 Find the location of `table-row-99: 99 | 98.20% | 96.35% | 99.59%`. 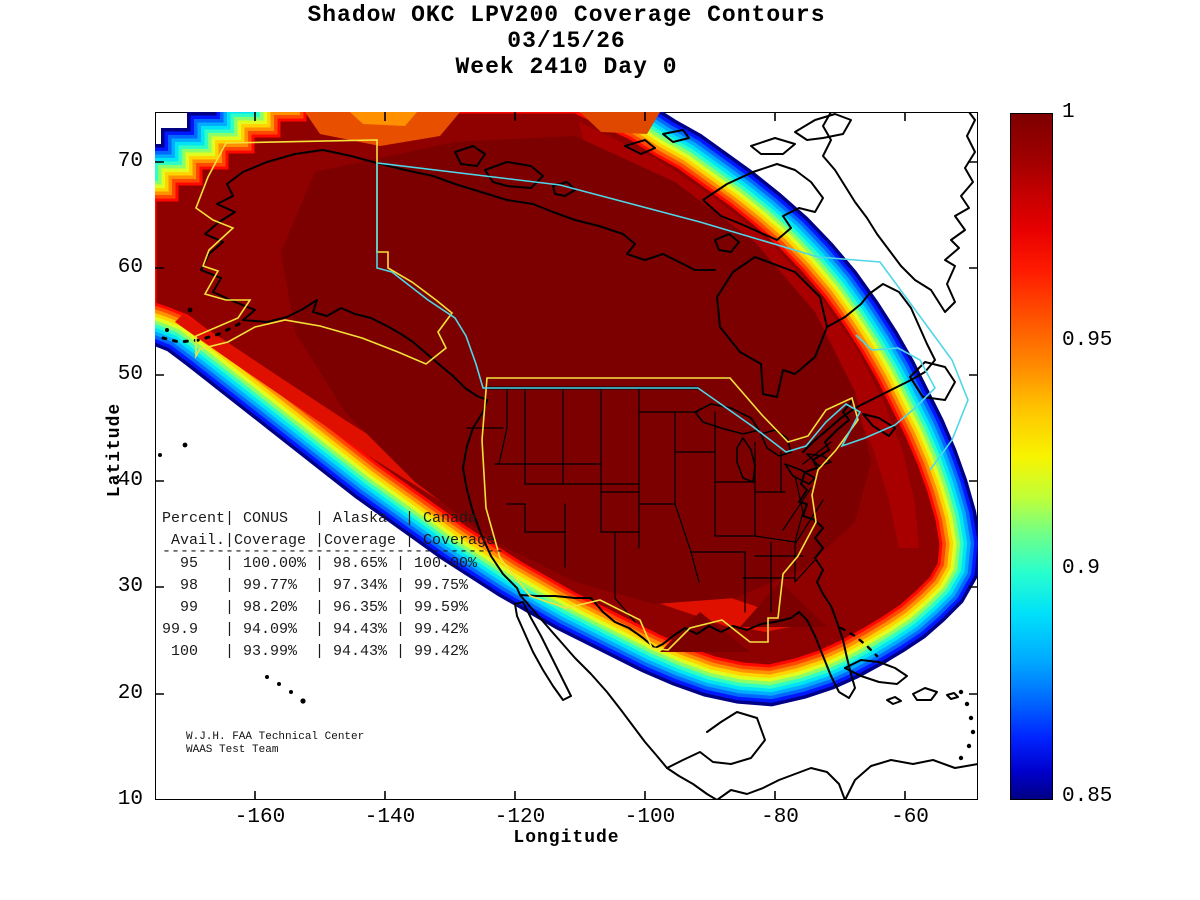

table-row-99: 99 | 98.20% | 96.35% | 99.59% is located at coordinates (315, 607).